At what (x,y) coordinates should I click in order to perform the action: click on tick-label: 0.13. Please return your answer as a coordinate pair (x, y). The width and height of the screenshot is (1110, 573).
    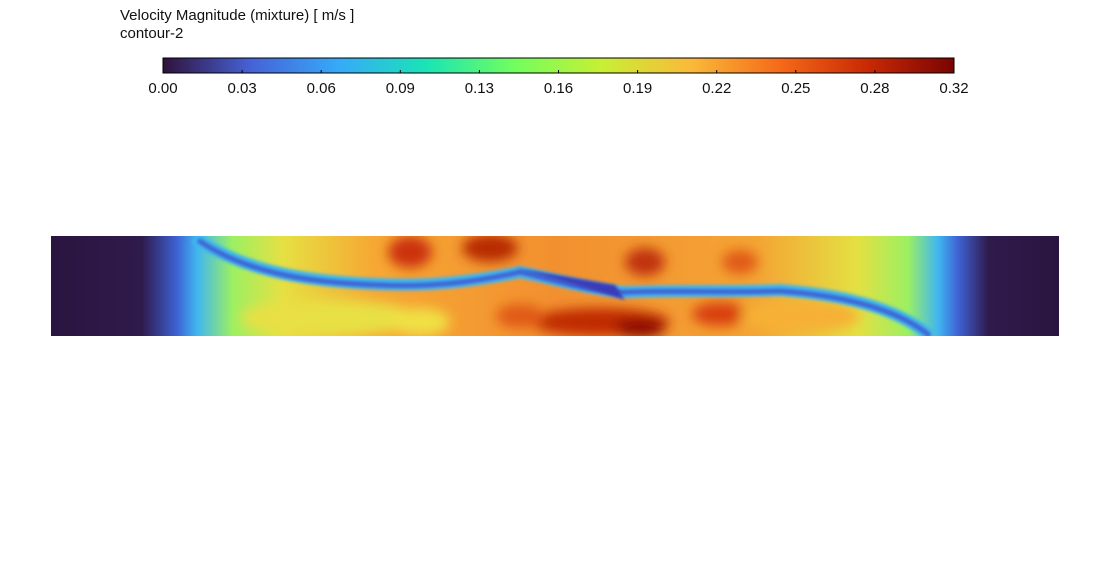
    Looking at the image, I should click on (479, 88).